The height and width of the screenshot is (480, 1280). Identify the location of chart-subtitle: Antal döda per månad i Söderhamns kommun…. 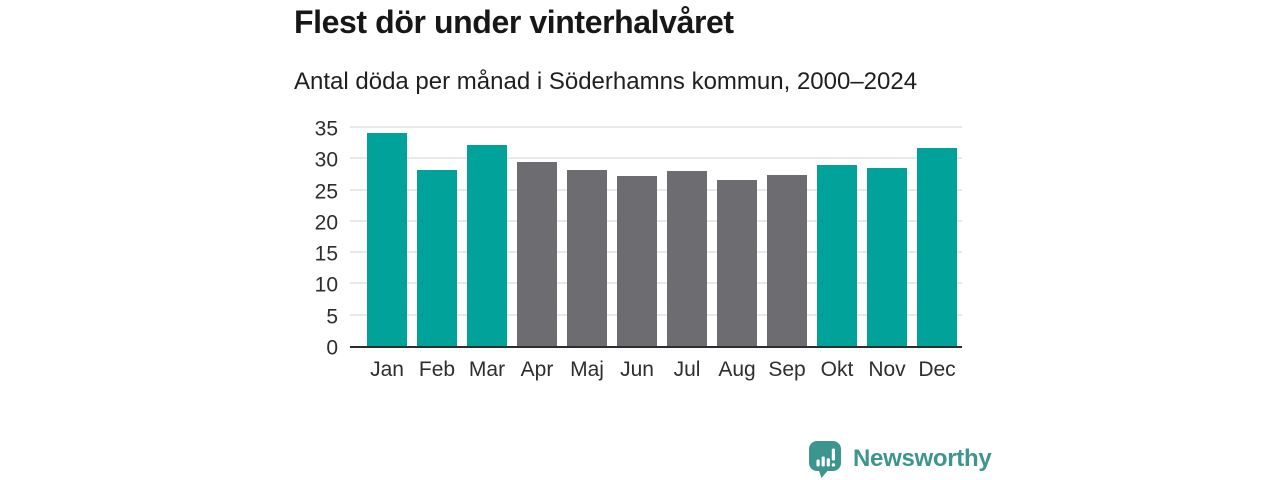
(606, 81).